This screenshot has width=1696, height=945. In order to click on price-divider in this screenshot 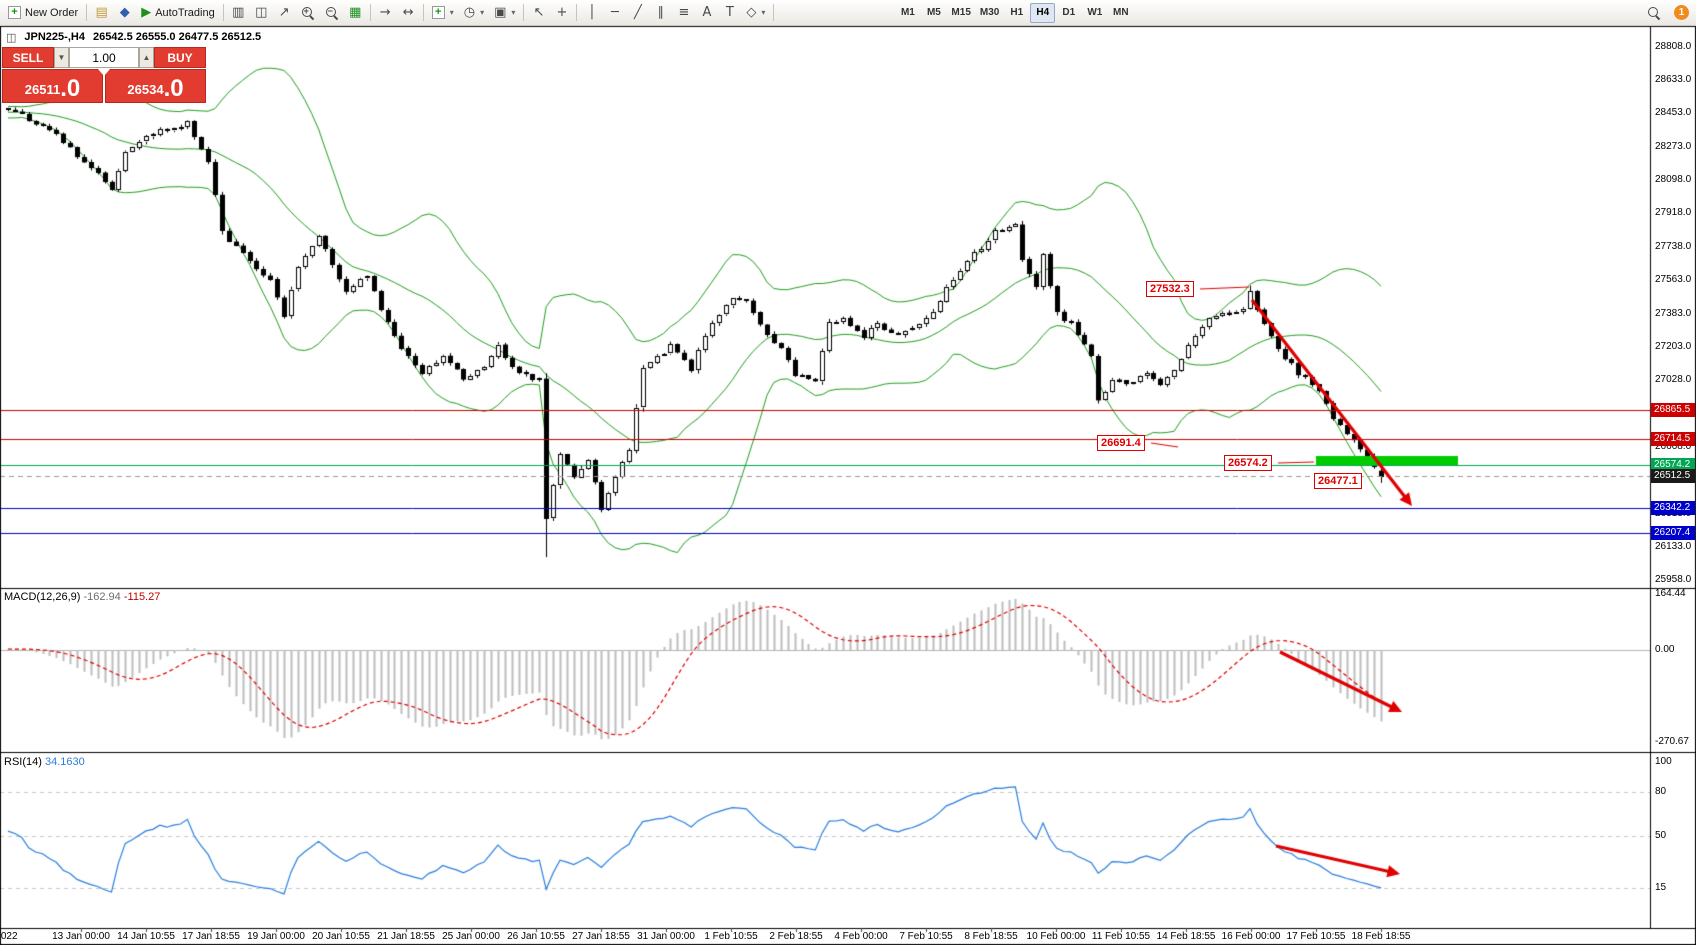, I will do `click(104, 86)`.